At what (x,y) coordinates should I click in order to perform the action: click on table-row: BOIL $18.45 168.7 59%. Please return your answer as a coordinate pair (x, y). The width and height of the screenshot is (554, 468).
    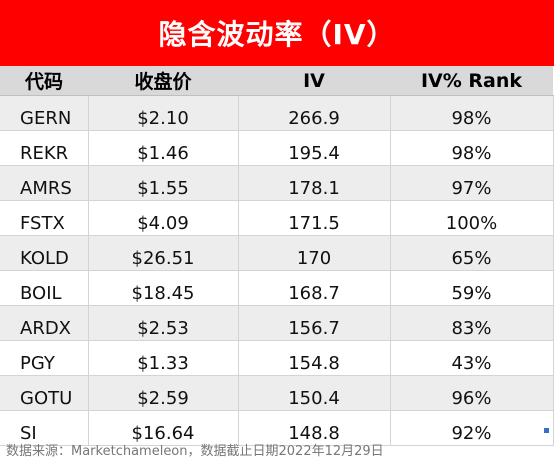
    Looking at the image, I should click on (277, 288).